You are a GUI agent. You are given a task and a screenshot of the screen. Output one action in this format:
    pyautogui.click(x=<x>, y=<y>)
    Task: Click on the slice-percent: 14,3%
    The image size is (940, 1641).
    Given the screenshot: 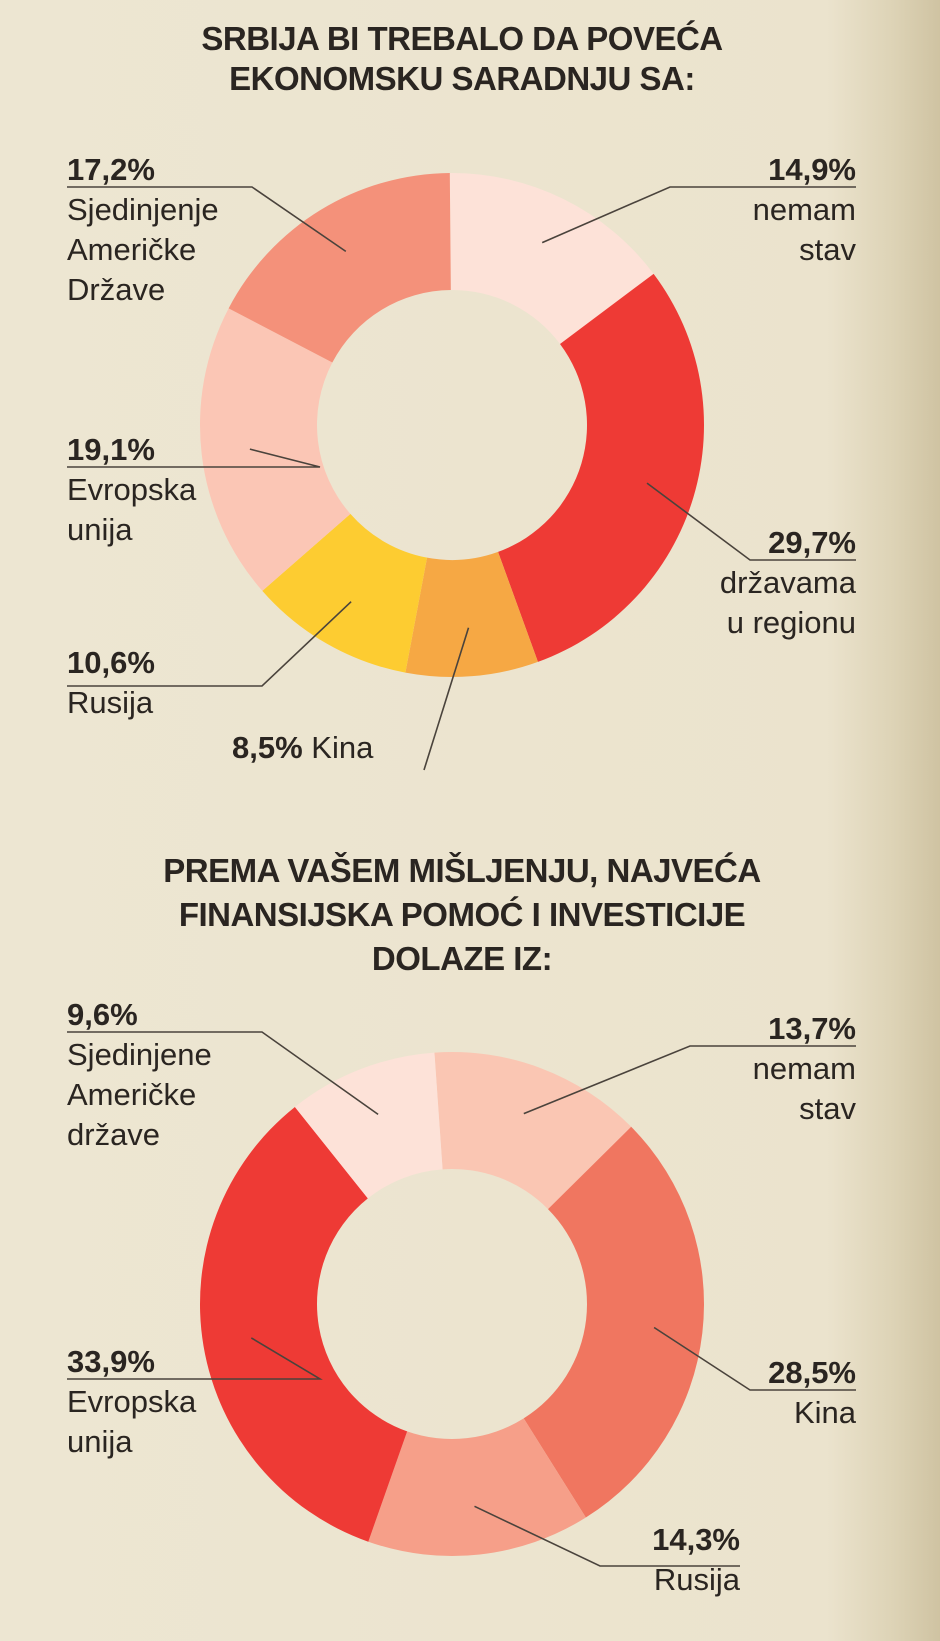 What is the action you would take?
    pyautogui.click(x=696, y=1539)
    